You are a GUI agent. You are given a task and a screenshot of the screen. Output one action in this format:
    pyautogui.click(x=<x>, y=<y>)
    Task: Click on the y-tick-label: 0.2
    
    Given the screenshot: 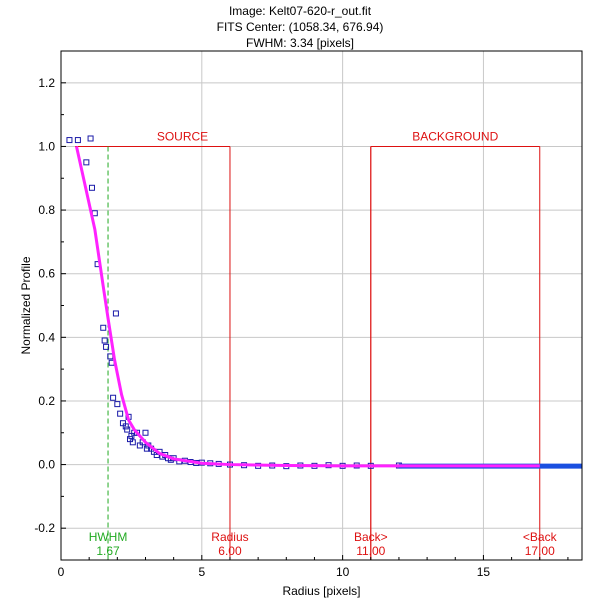 What is the action you would take?
    pyautogui.click(x=46, y=401)
    